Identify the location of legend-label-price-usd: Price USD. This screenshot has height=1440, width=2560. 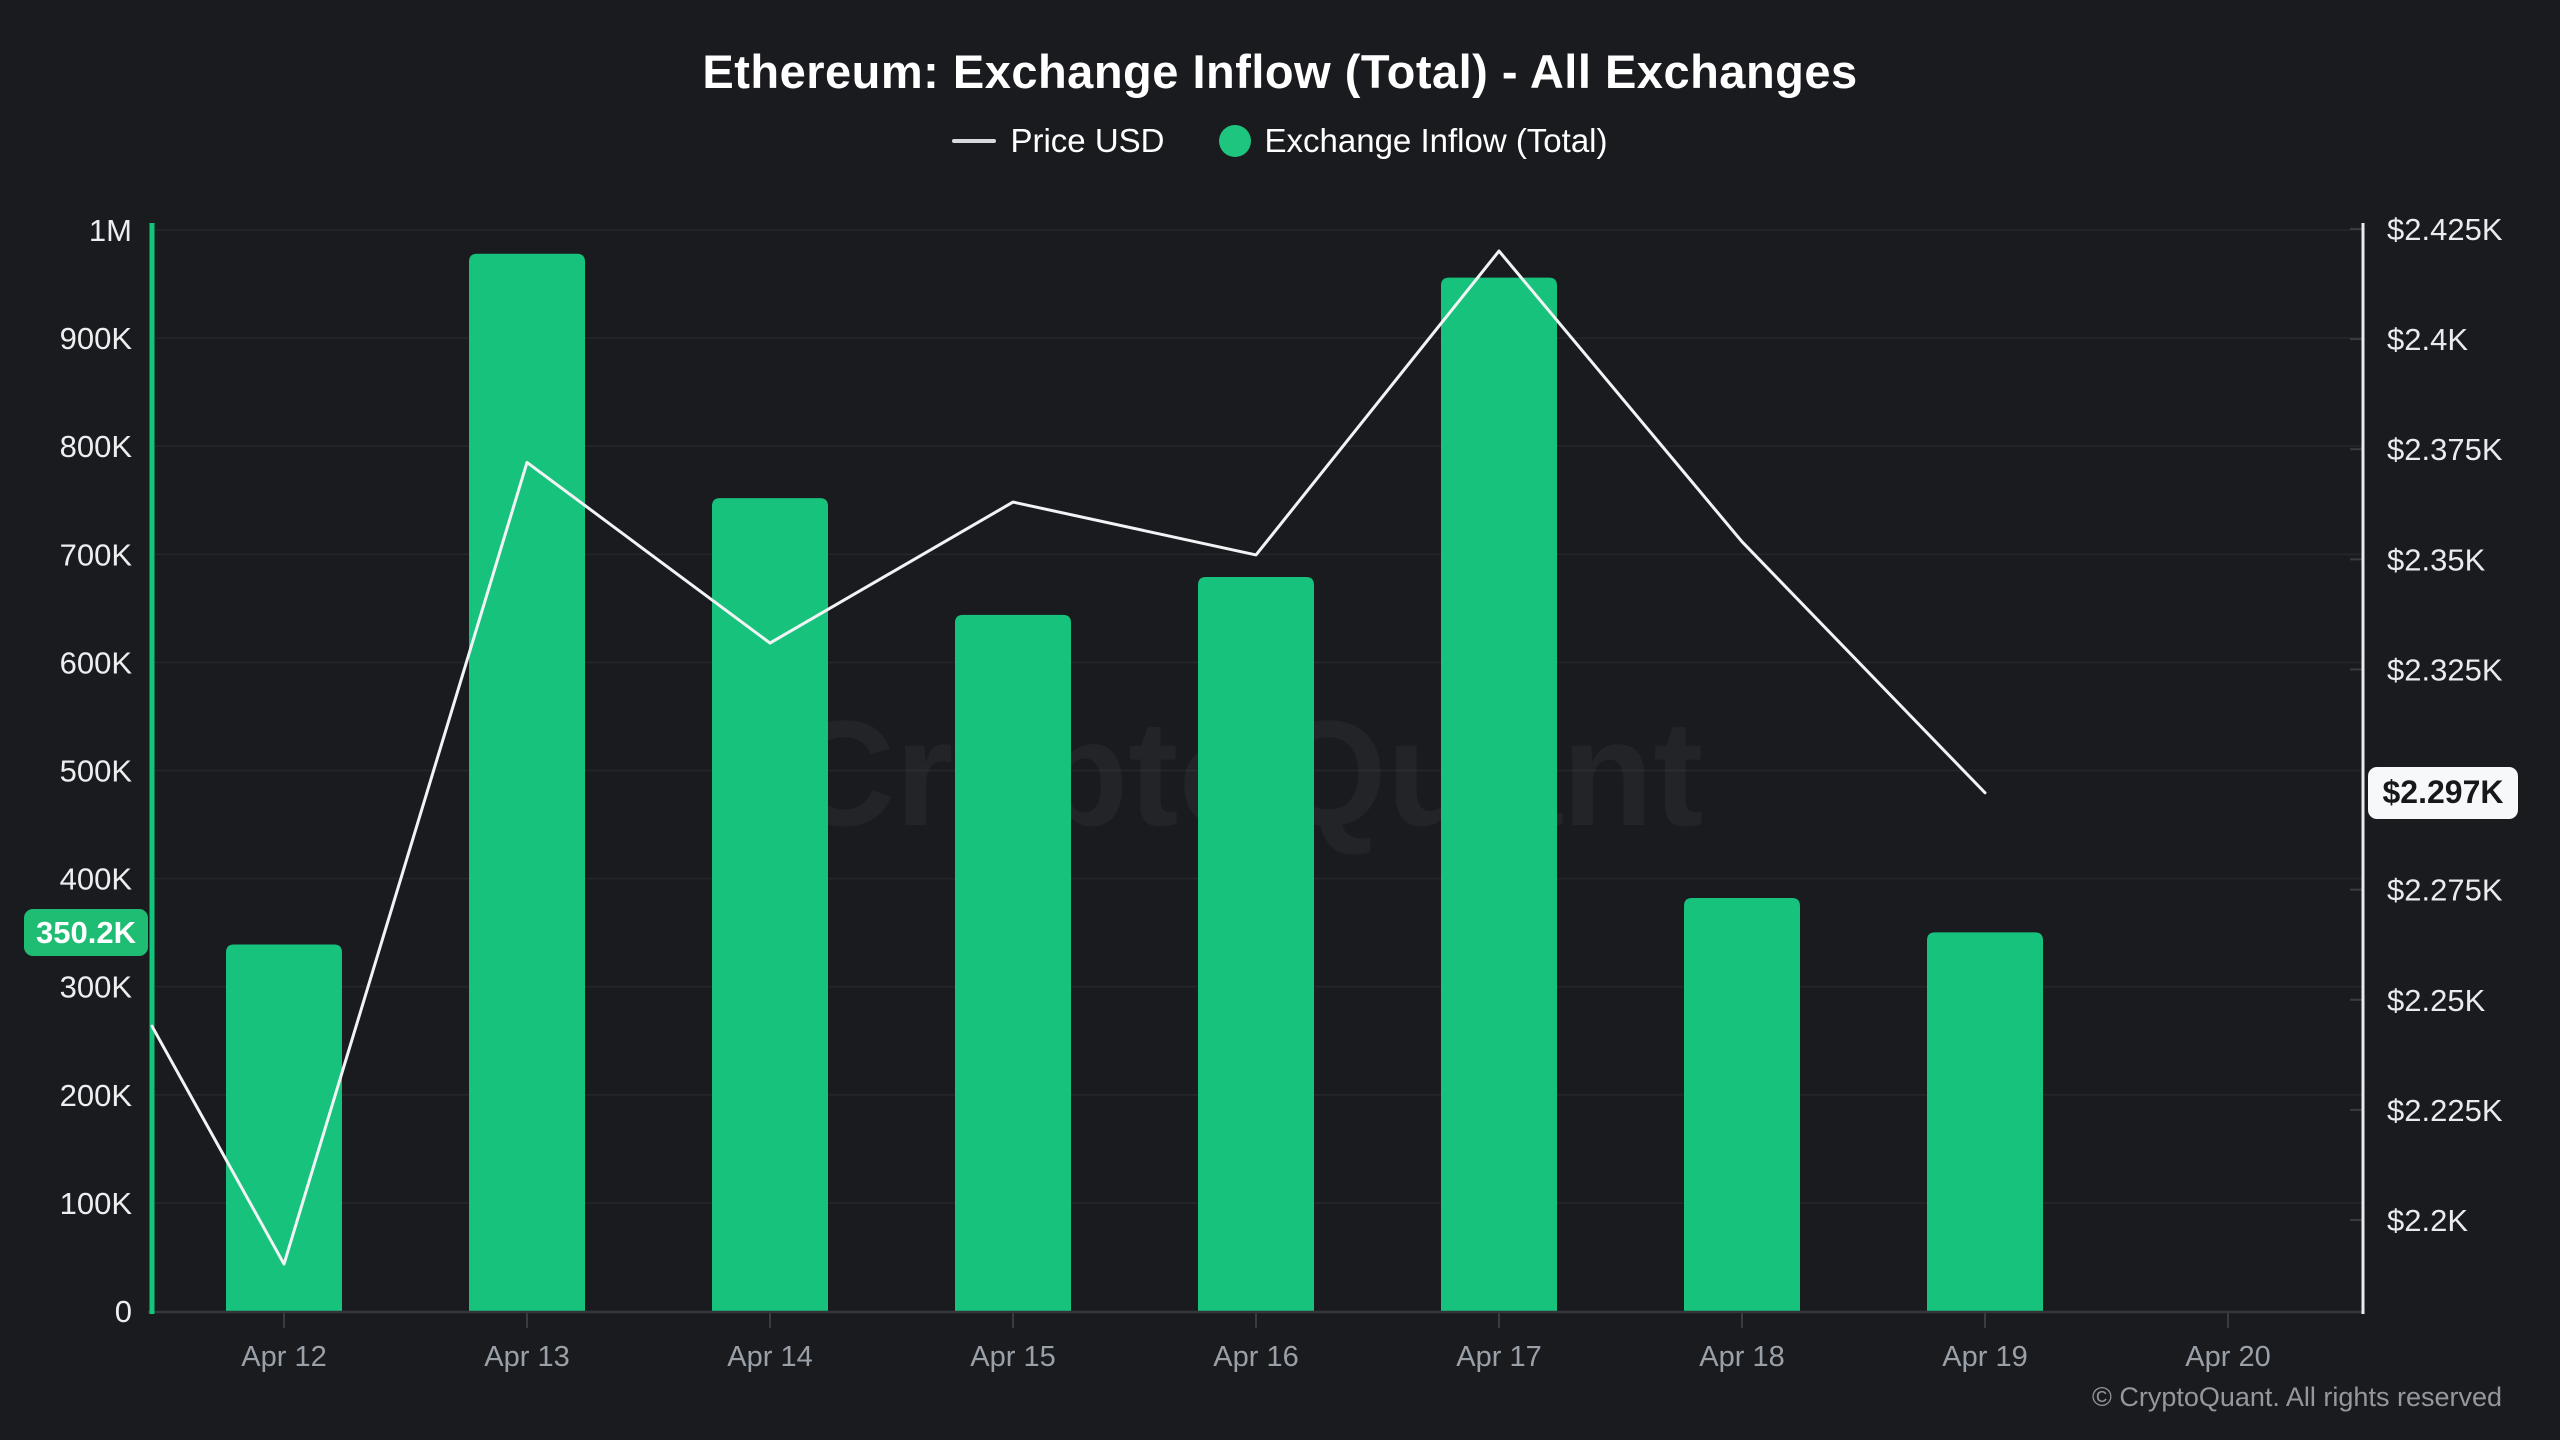
(1087, 140).